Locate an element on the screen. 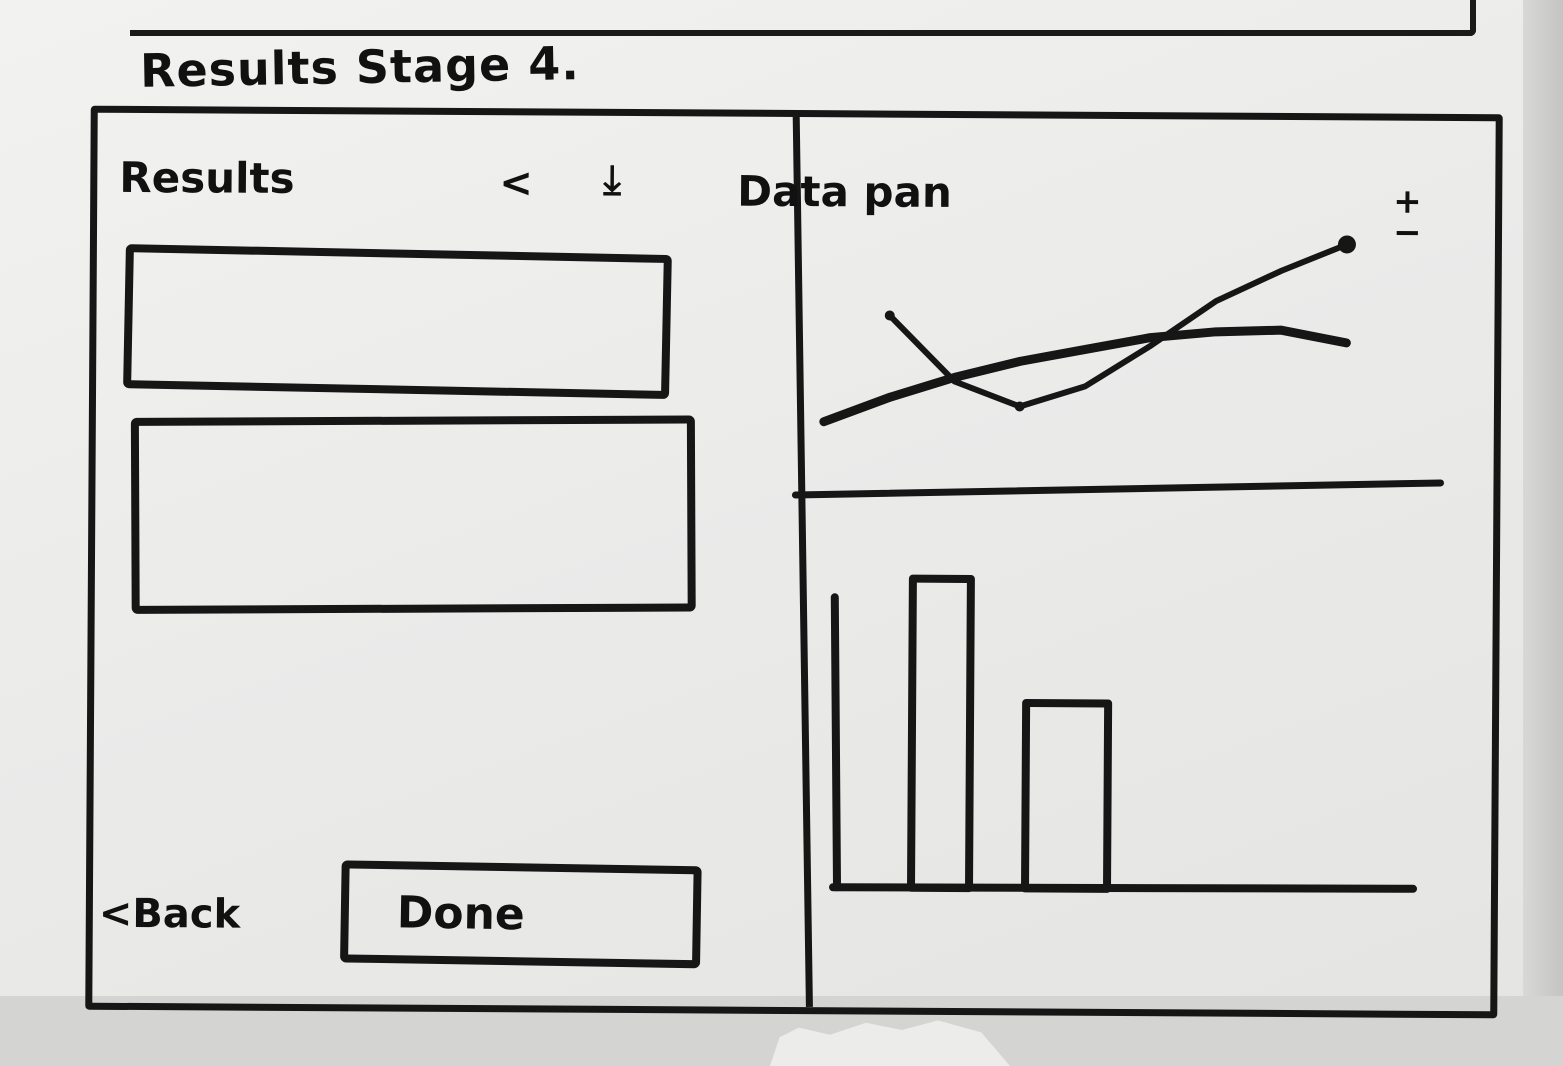 The height and width of the screenshot is (1066, 1563). stage-title: Results Stage 4. is located at coordinates (360, 67).